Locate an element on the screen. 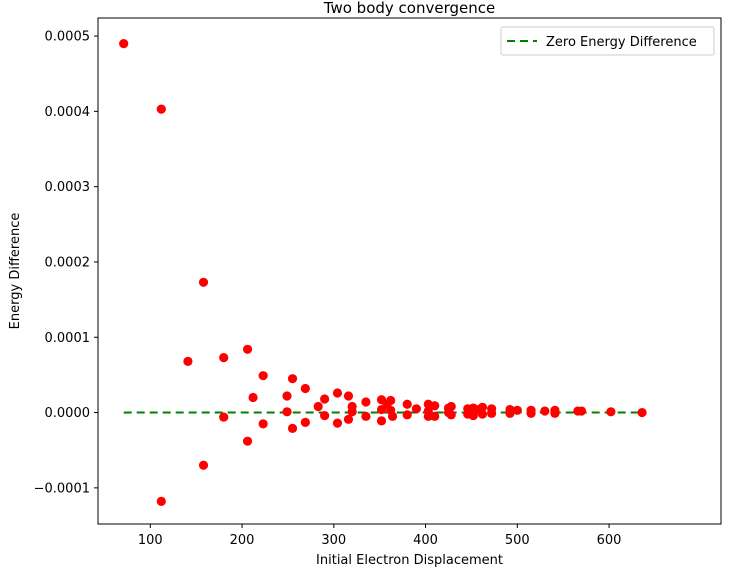  x-tick-label: 600 is located at coordinates (609, 540).